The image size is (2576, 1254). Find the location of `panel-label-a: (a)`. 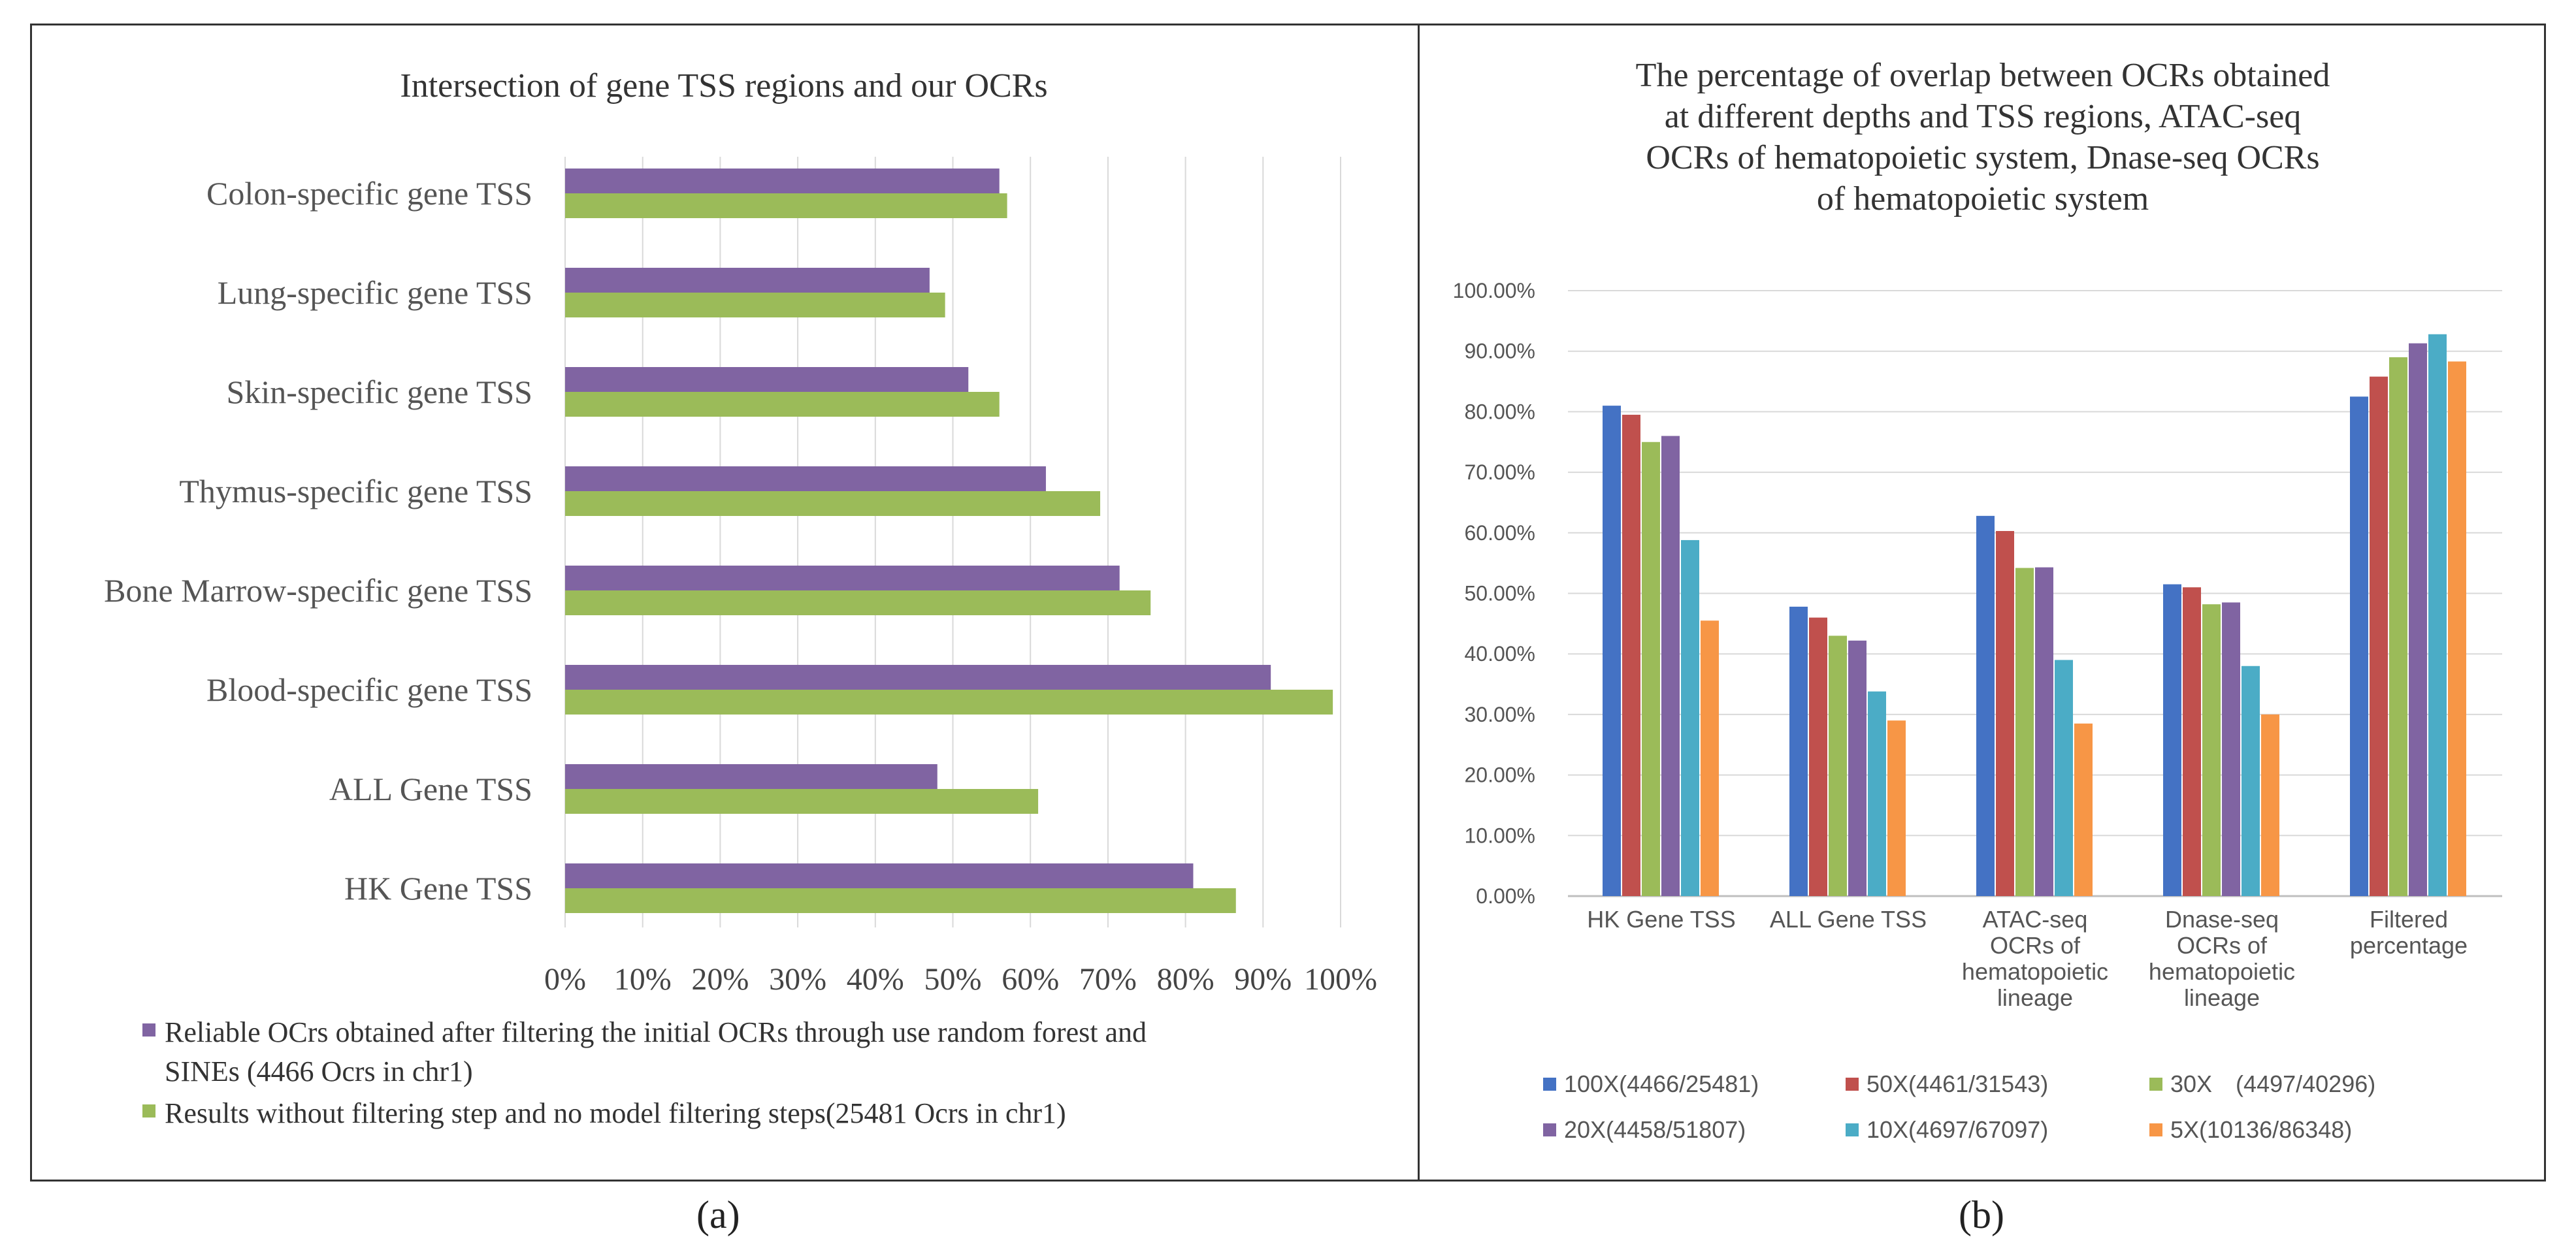

panel-label-a: (a) is located at coordinates (718, 1214).